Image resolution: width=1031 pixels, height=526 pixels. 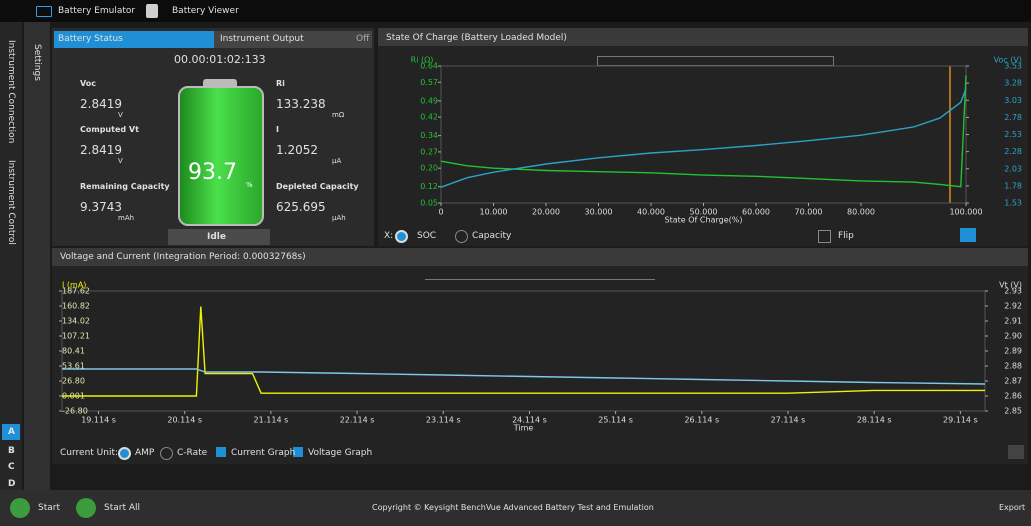 What do you see at coordinates (109, 130) in the screenshot?
I see `field-label: Computed Vt` at bounding box center [109, 130].